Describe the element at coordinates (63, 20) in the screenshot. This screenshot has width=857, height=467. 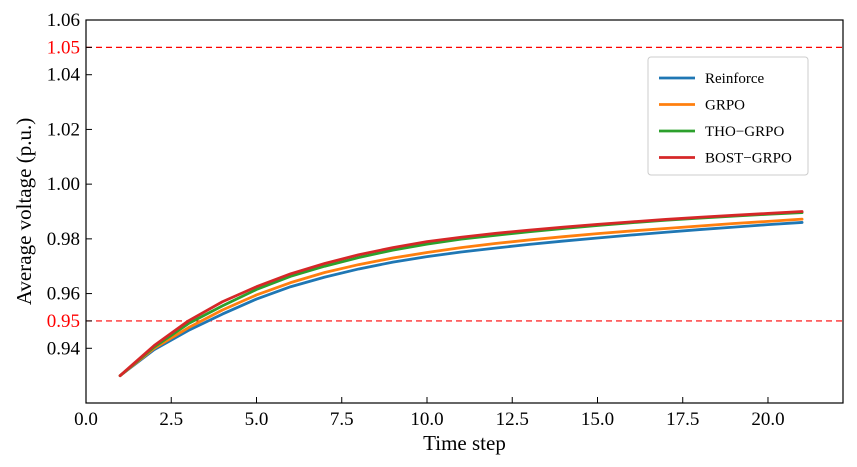
I see `y-tick-label: 1.06` at that location.